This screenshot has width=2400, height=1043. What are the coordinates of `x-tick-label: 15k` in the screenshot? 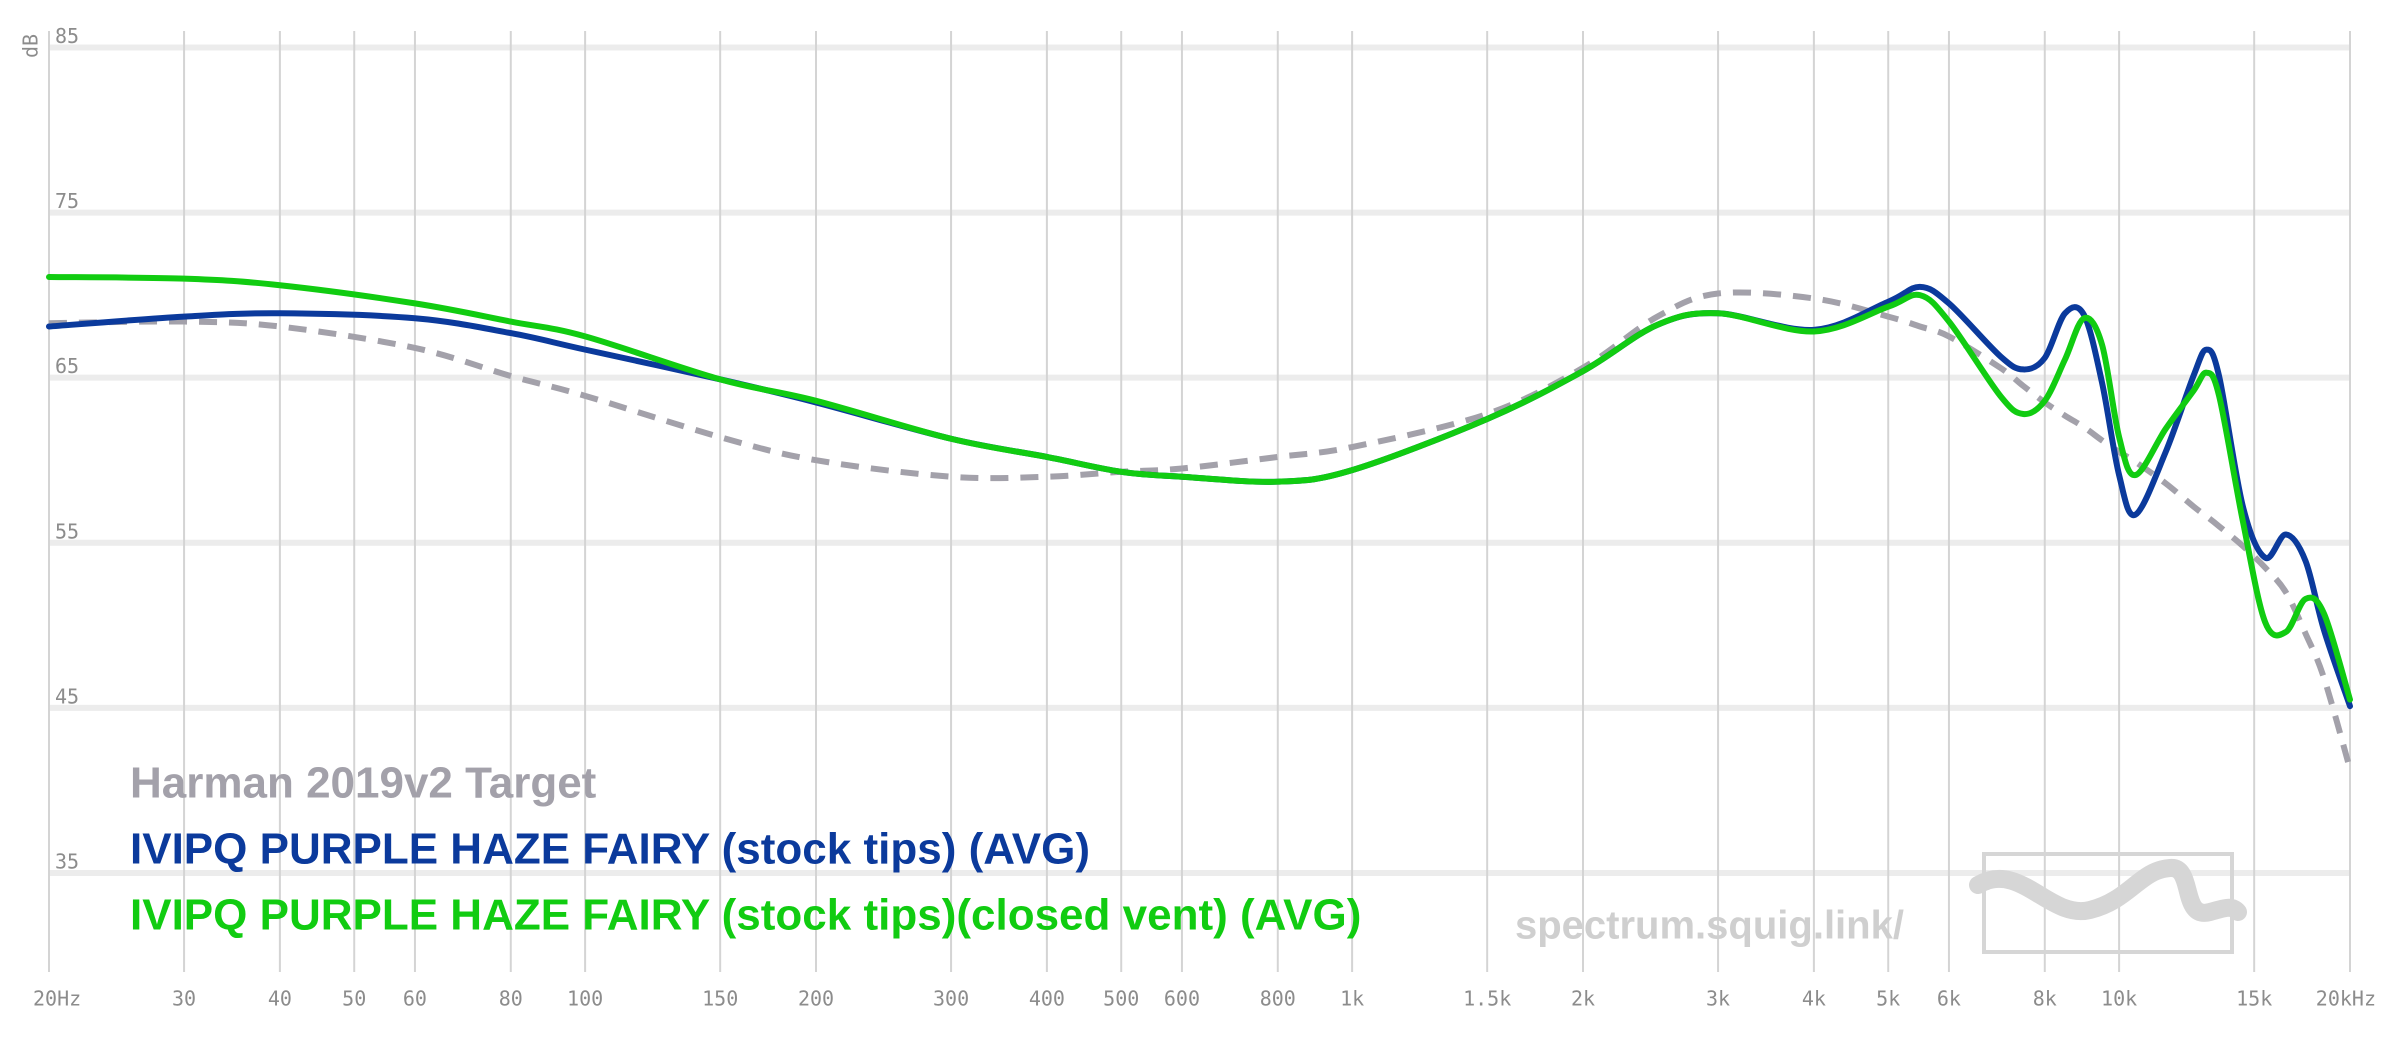 It's located at (2254, 999).